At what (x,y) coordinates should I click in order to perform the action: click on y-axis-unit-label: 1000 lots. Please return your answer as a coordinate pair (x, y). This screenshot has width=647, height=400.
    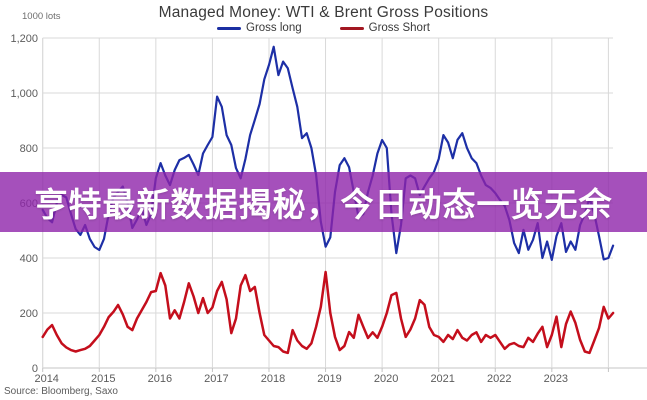
    Looking at the image, I should click on (41, 16).